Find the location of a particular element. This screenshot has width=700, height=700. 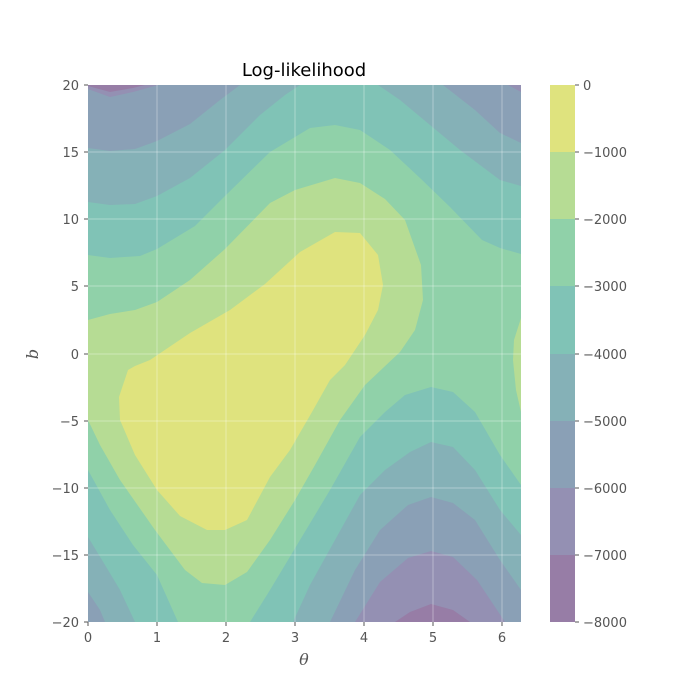

y-tick-label: 0 is located at coordinates (75, 355).